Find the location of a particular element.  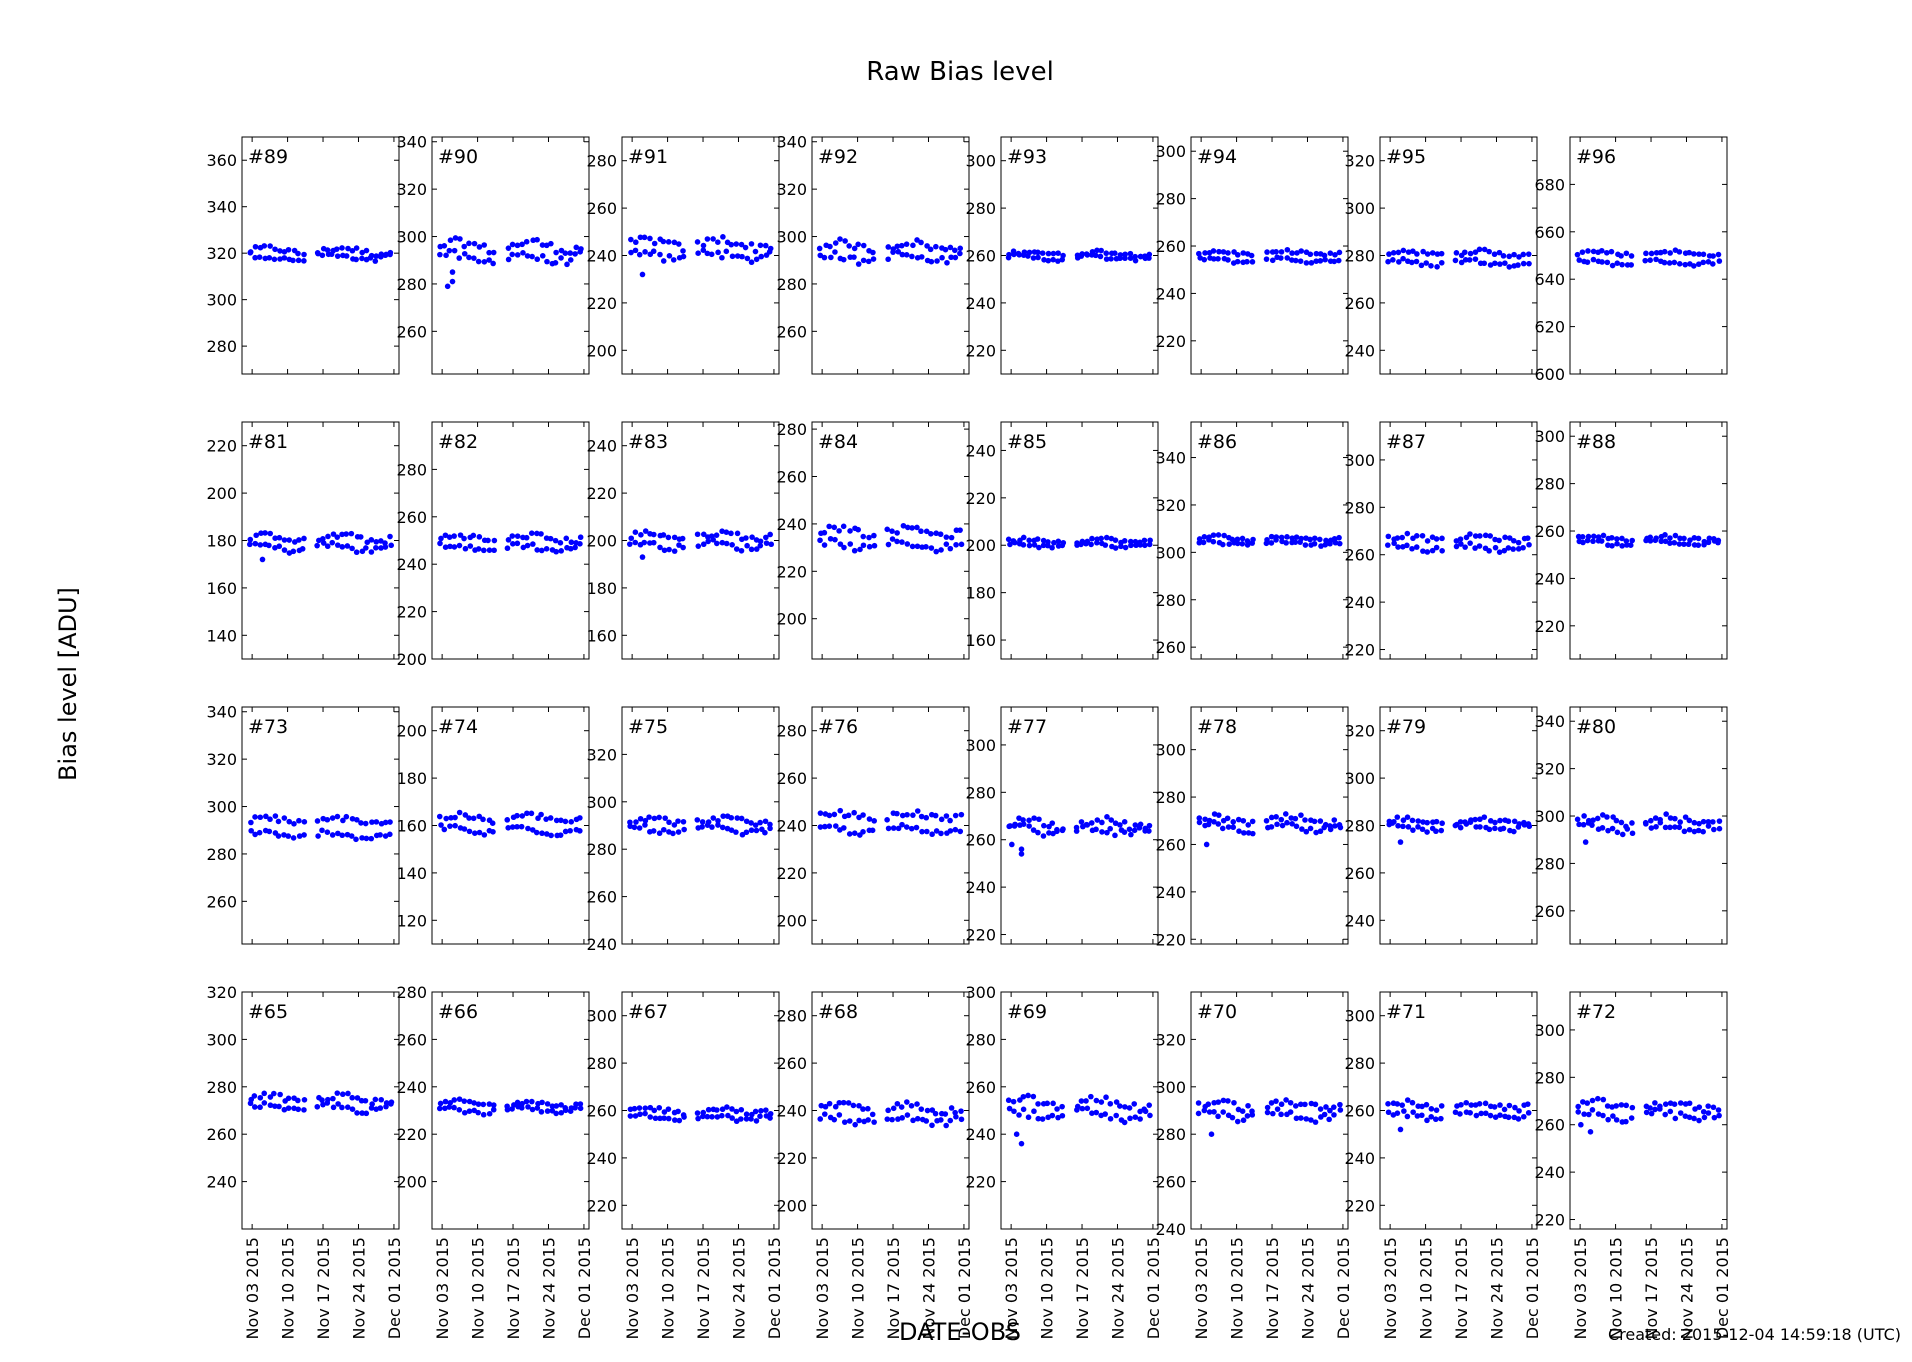

x-tick-label: Nov 24 2015 is located at coordinates (738, 1288).